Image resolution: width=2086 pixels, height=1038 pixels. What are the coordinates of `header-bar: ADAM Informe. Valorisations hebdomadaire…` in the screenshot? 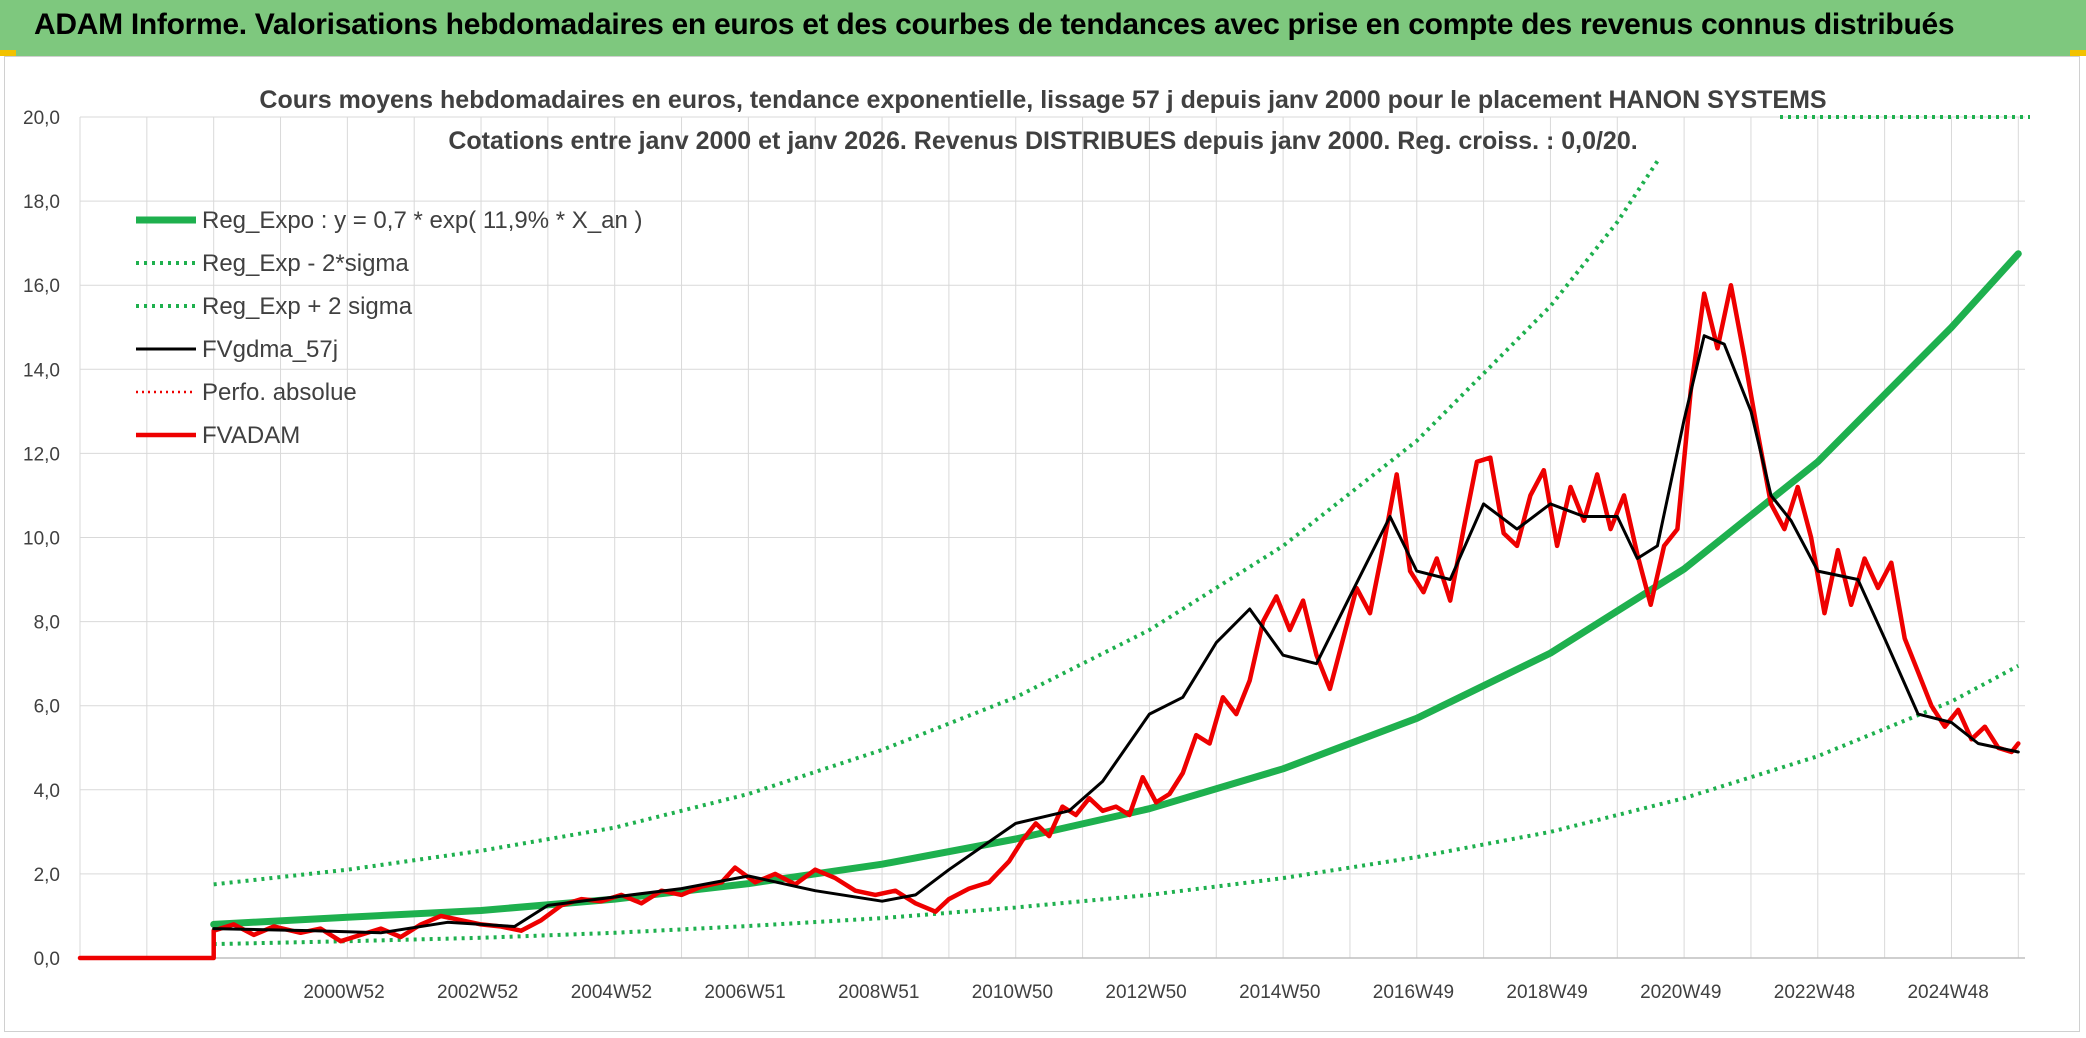 It's located at (1043, 28).